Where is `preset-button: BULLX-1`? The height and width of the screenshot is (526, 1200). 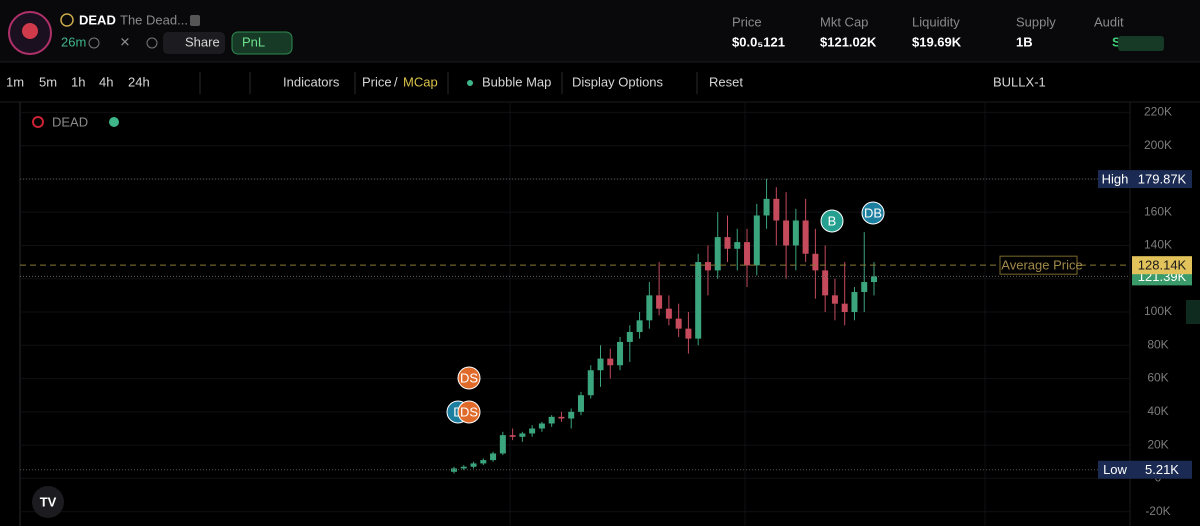
preset-button: BULLX-1 is located at coordinates (1019, 81).